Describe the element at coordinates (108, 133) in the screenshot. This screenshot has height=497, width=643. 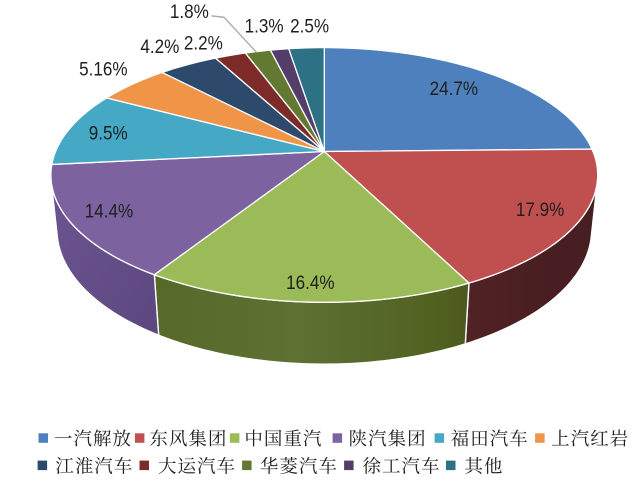
I see `svg-text: 9.5%` at that location.